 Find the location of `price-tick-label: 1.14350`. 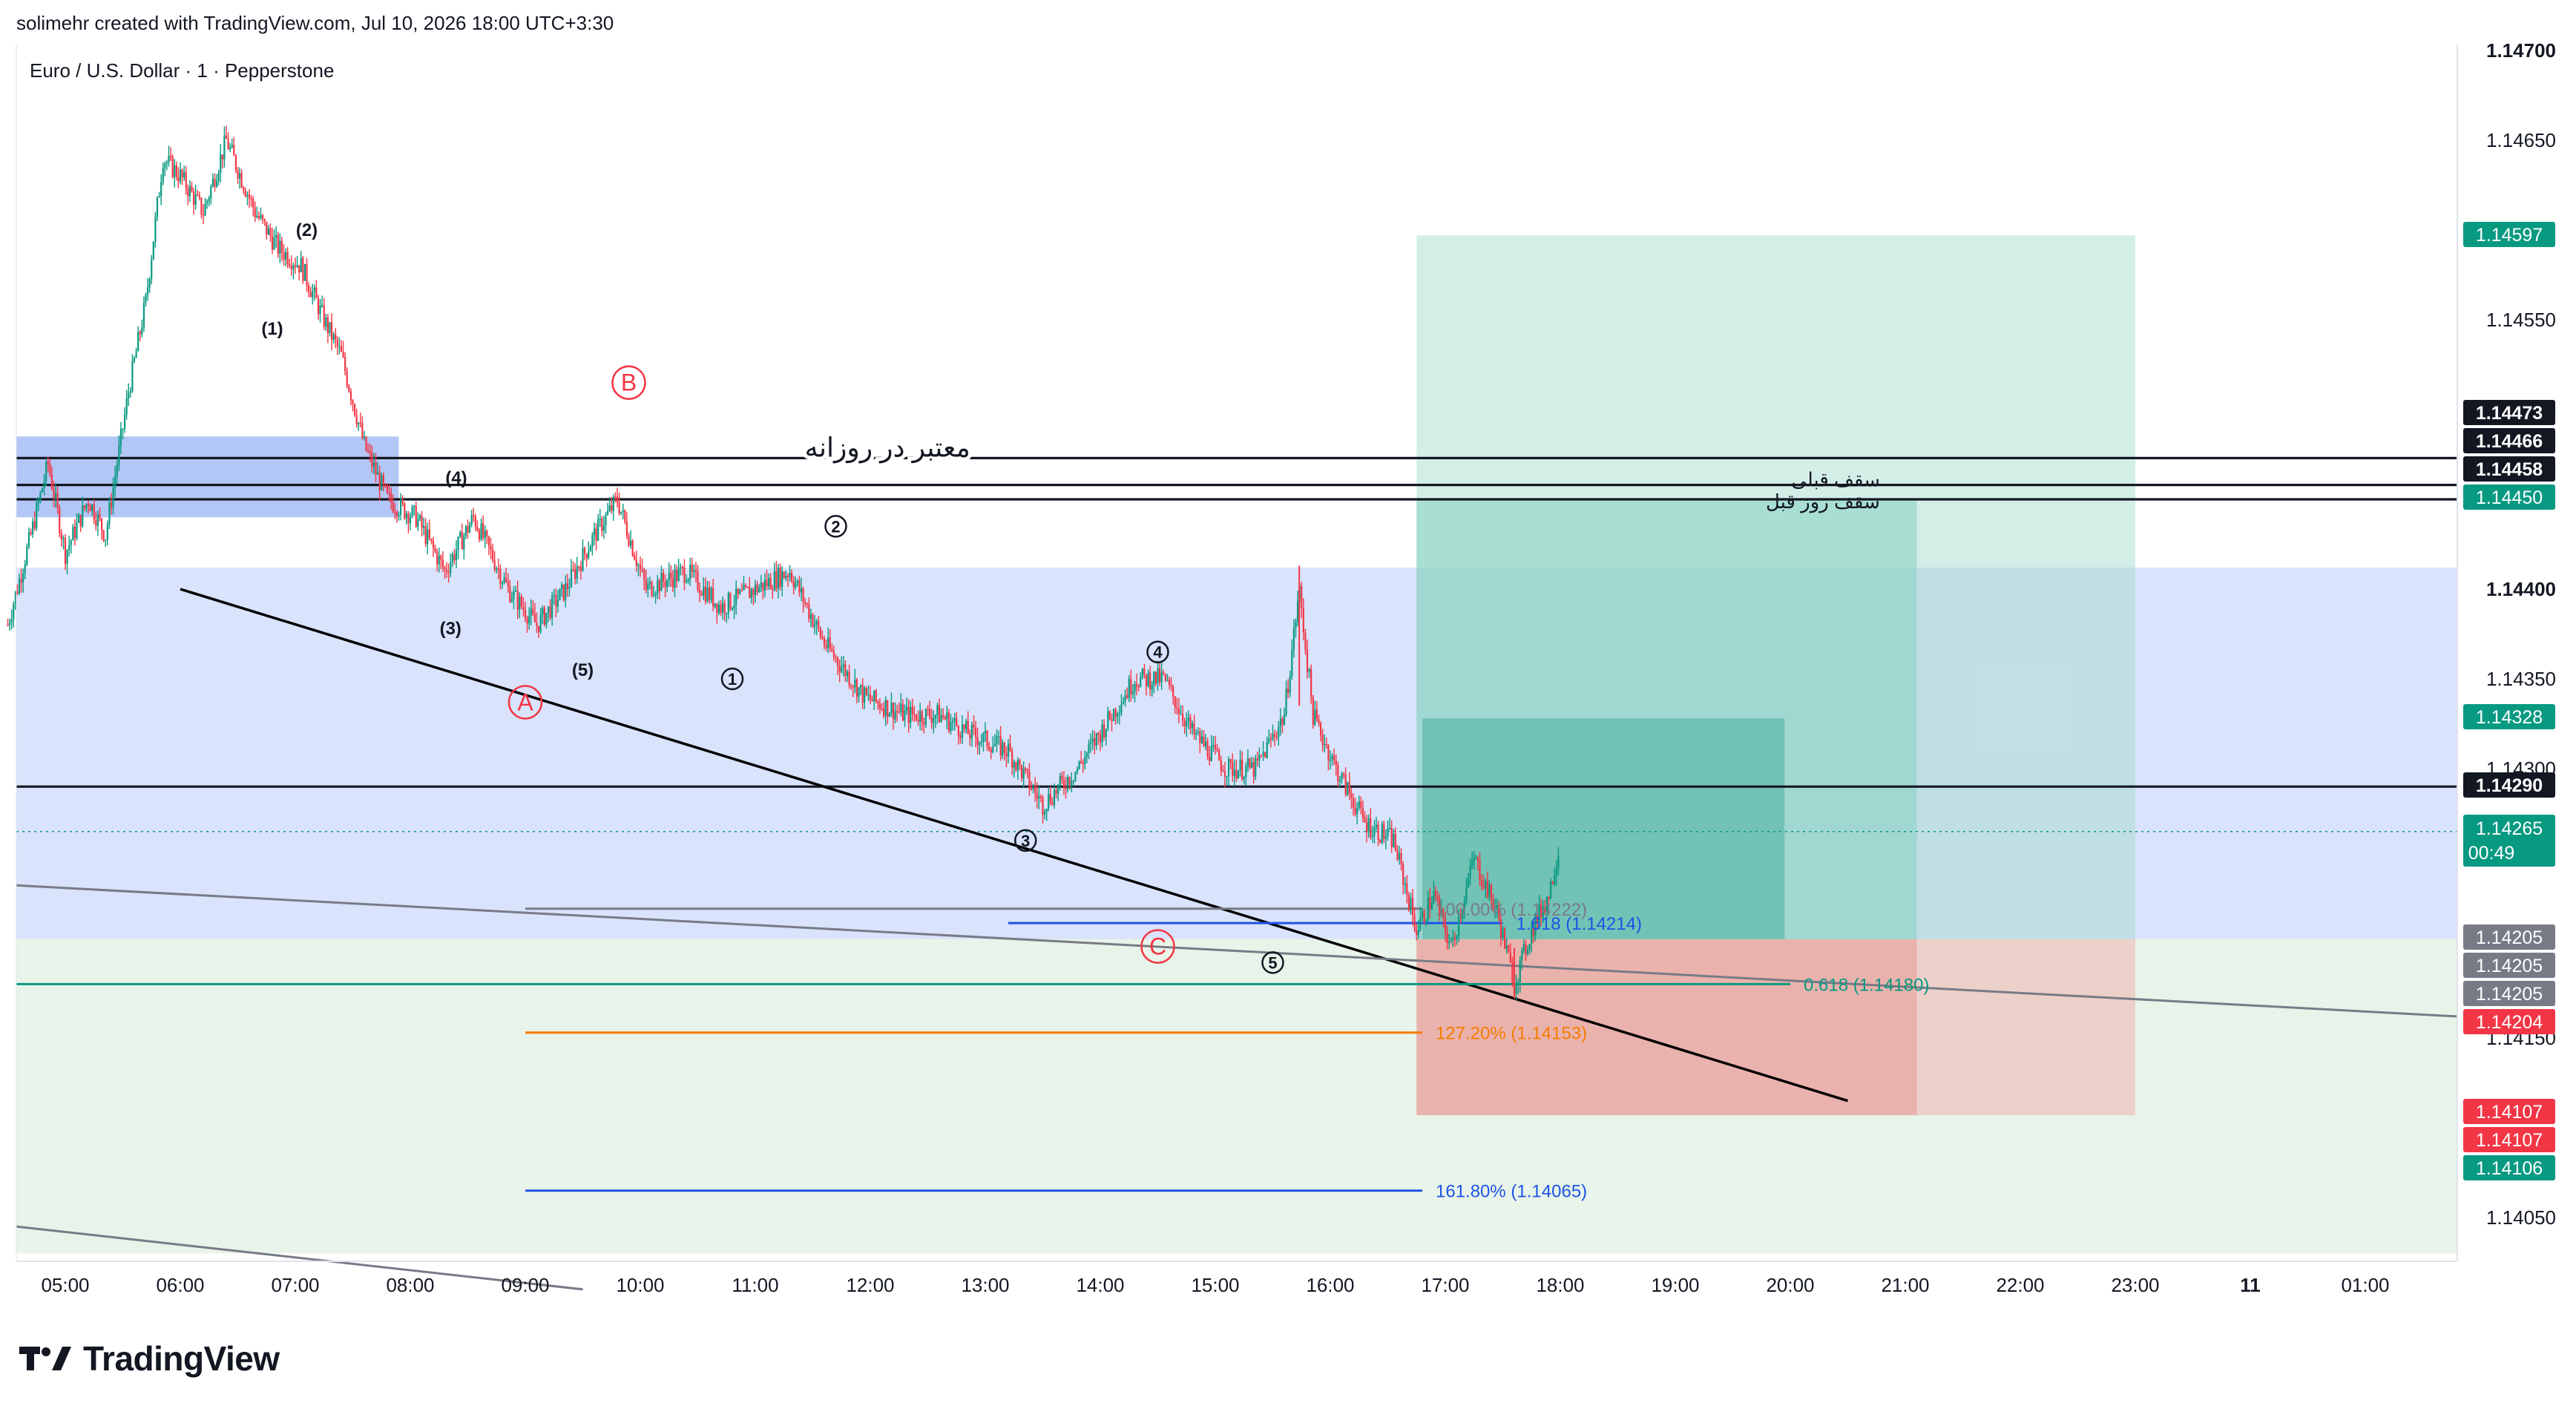

price-tick-label: 1.14350 is located at coordinates (2521, 679).